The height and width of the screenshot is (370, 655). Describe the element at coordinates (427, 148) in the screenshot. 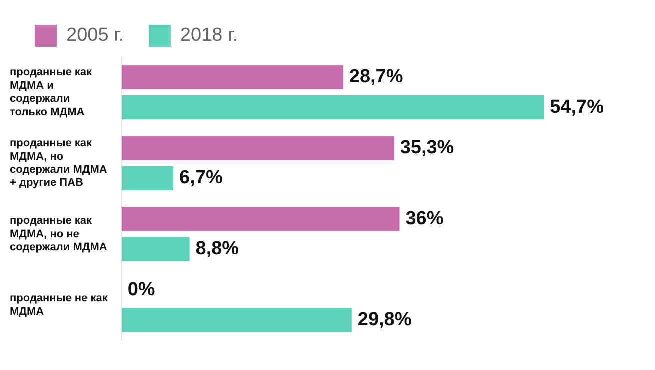

I see `data-label: 35,3%` at that location.